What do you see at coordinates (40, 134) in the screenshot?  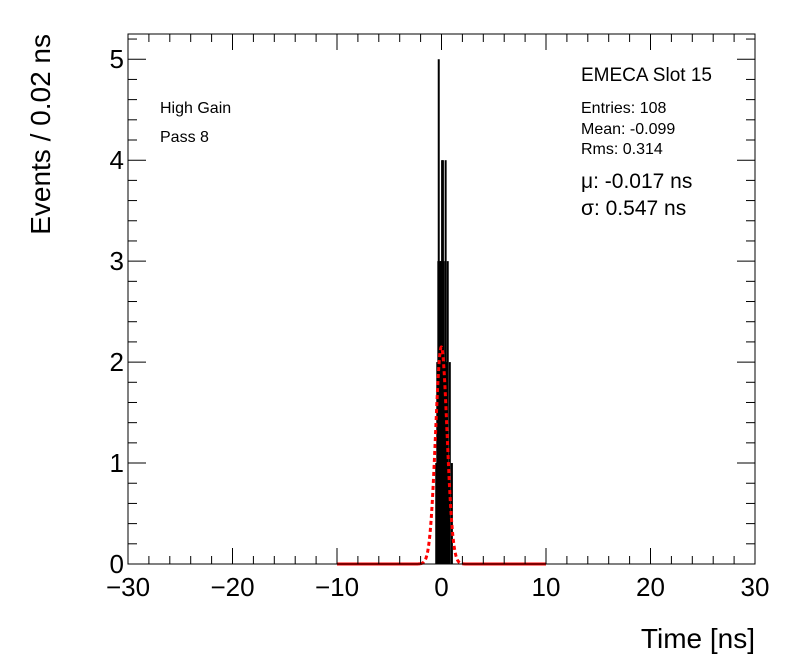 I see `y-axis-title: Events / 0.02 ns` at bounding box center [40, 134].